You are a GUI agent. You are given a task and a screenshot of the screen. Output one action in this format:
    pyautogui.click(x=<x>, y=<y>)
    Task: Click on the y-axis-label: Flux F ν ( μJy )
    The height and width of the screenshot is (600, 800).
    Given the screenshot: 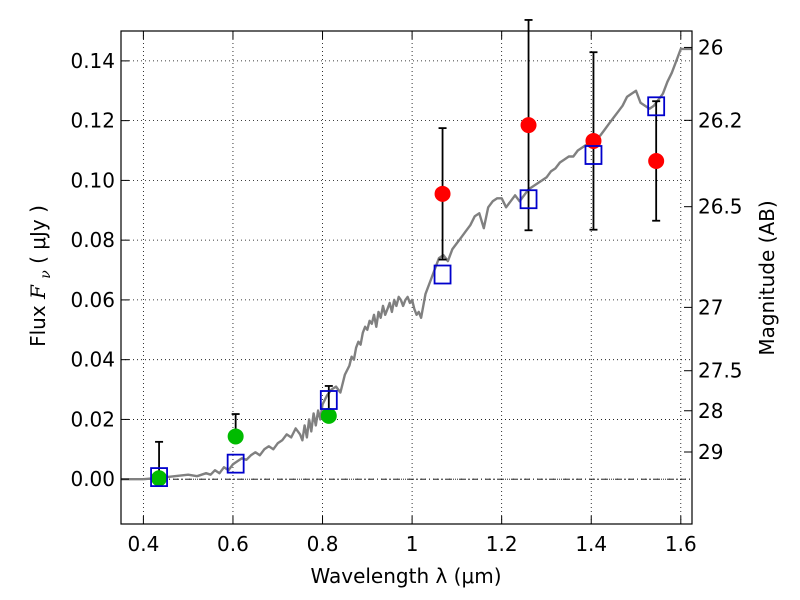 What is the action you would take?
    pyautogui.click(x=40, y=276)
    